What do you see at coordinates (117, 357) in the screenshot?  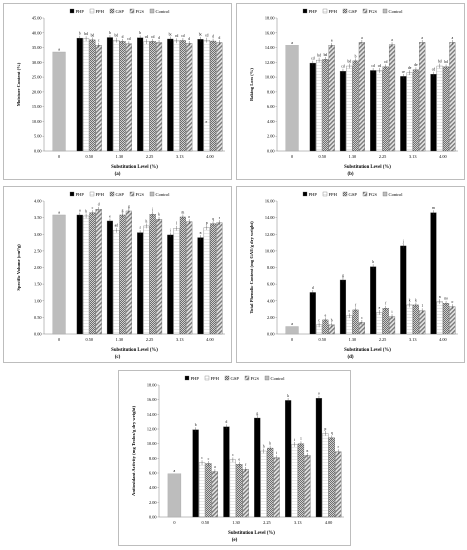 I see `panel-label-c: (c)` at bounding box center [117, 357].